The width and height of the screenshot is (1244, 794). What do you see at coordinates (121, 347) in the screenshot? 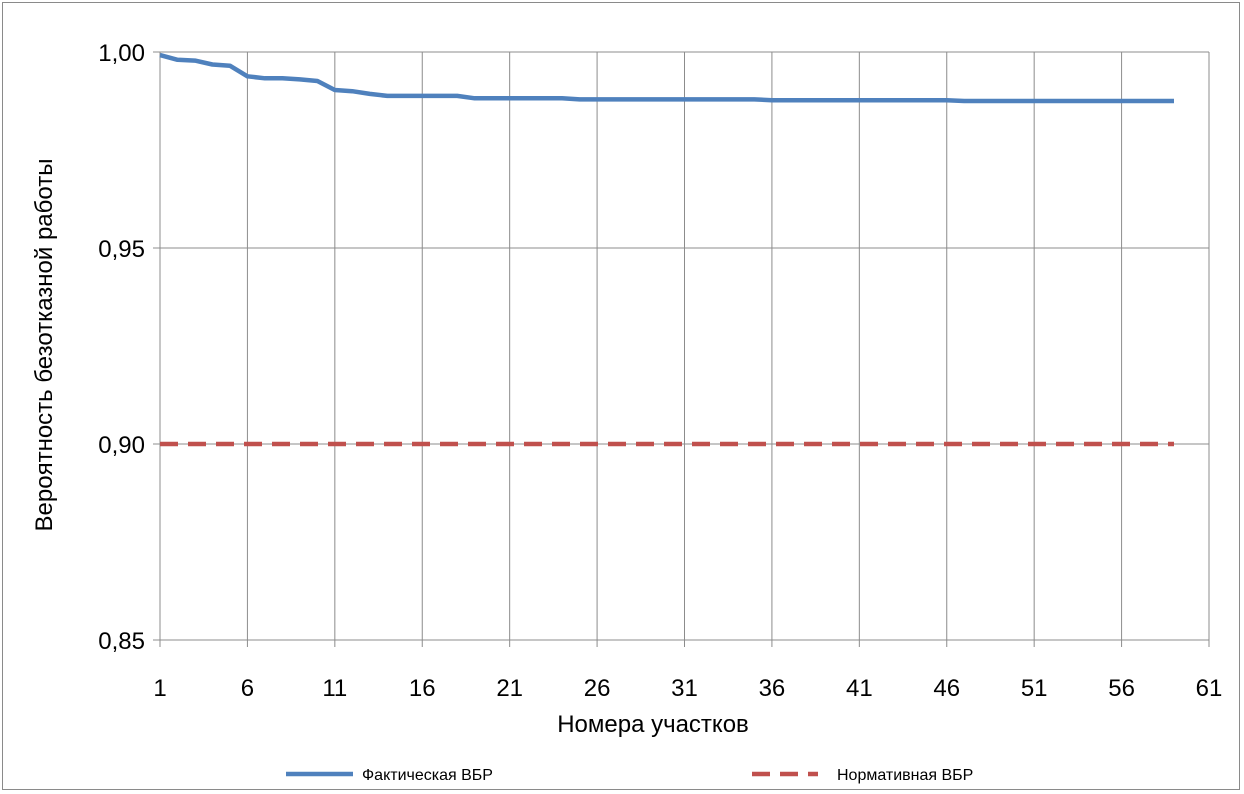
I see `y-tick-labels: 0,85 0,90 0,95 1,00` at bounding box center [121, 347].